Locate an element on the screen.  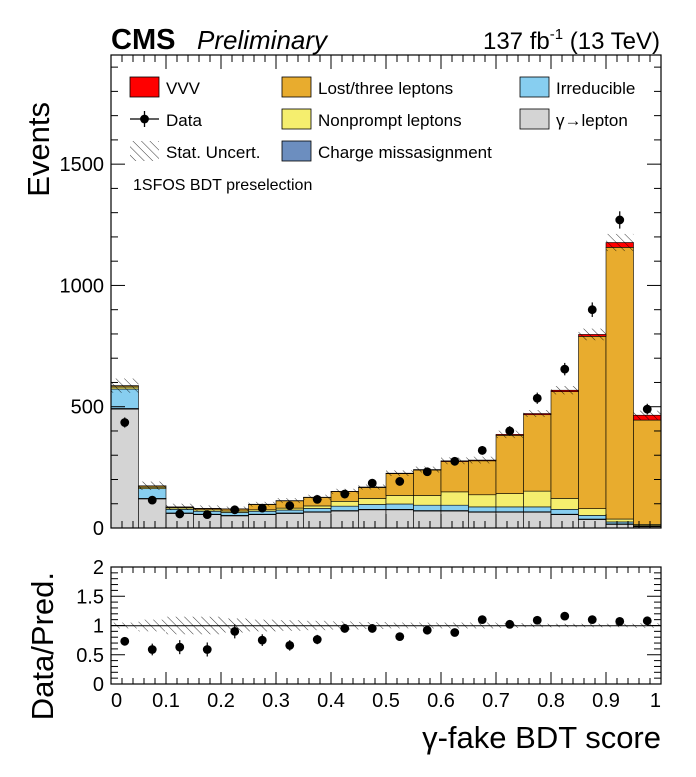
ratio-y-tick-label-2: 1 is located at coordinates (98, 627).